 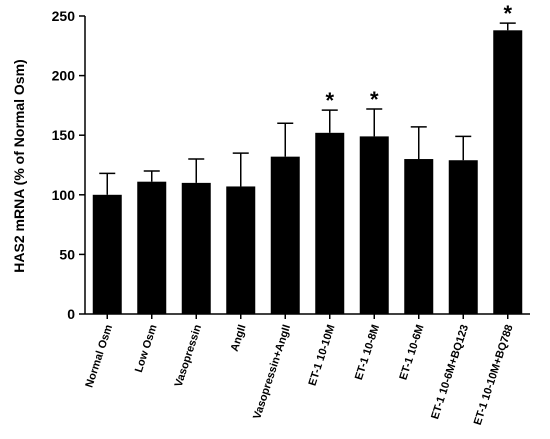 I want to click on x-tick-label: ET-1 10-6M, so click(x=411, y=352).